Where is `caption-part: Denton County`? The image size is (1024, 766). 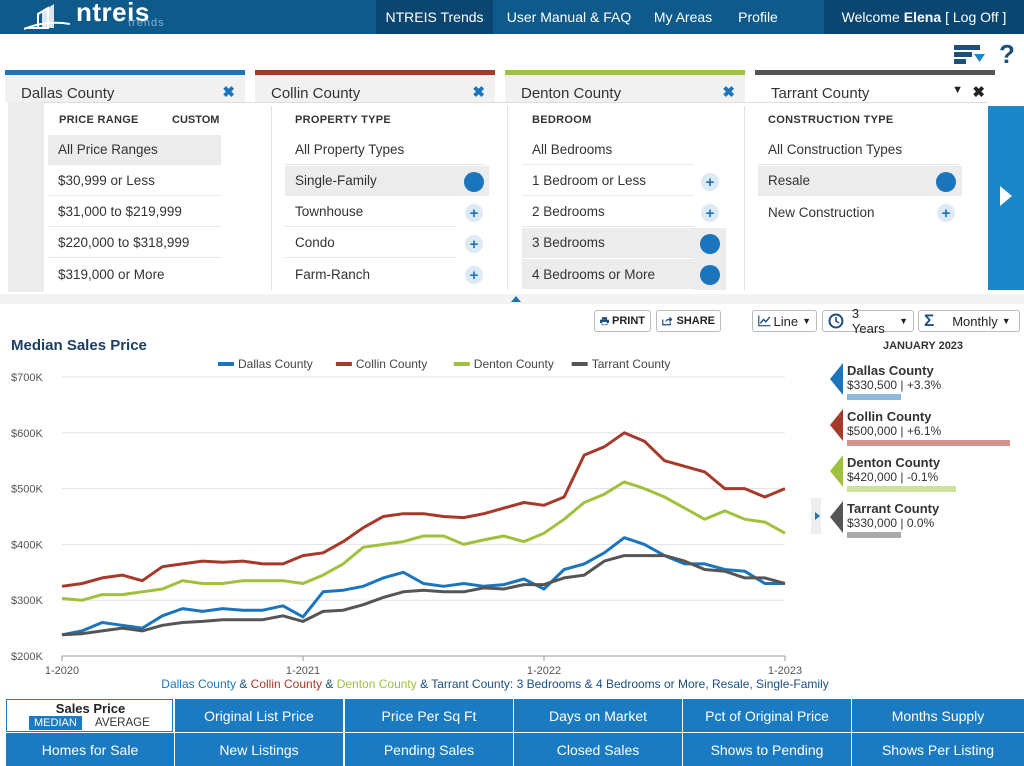 caption-part: Denton County is located at coordinates (376, 684).